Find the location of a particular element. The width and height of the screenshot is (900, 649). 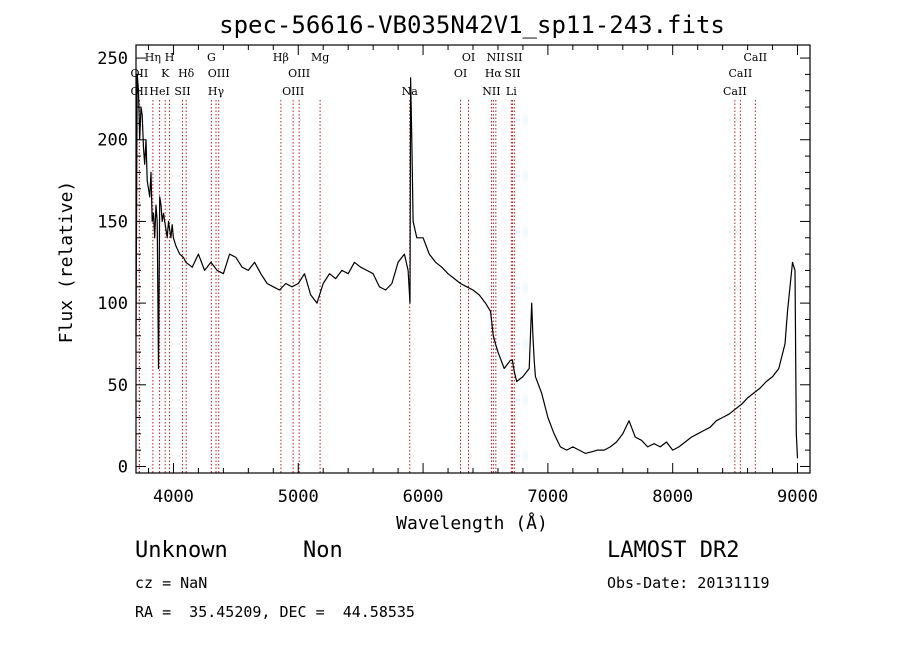

x-tick-label: 8000 is located at coordinates (672, 497).